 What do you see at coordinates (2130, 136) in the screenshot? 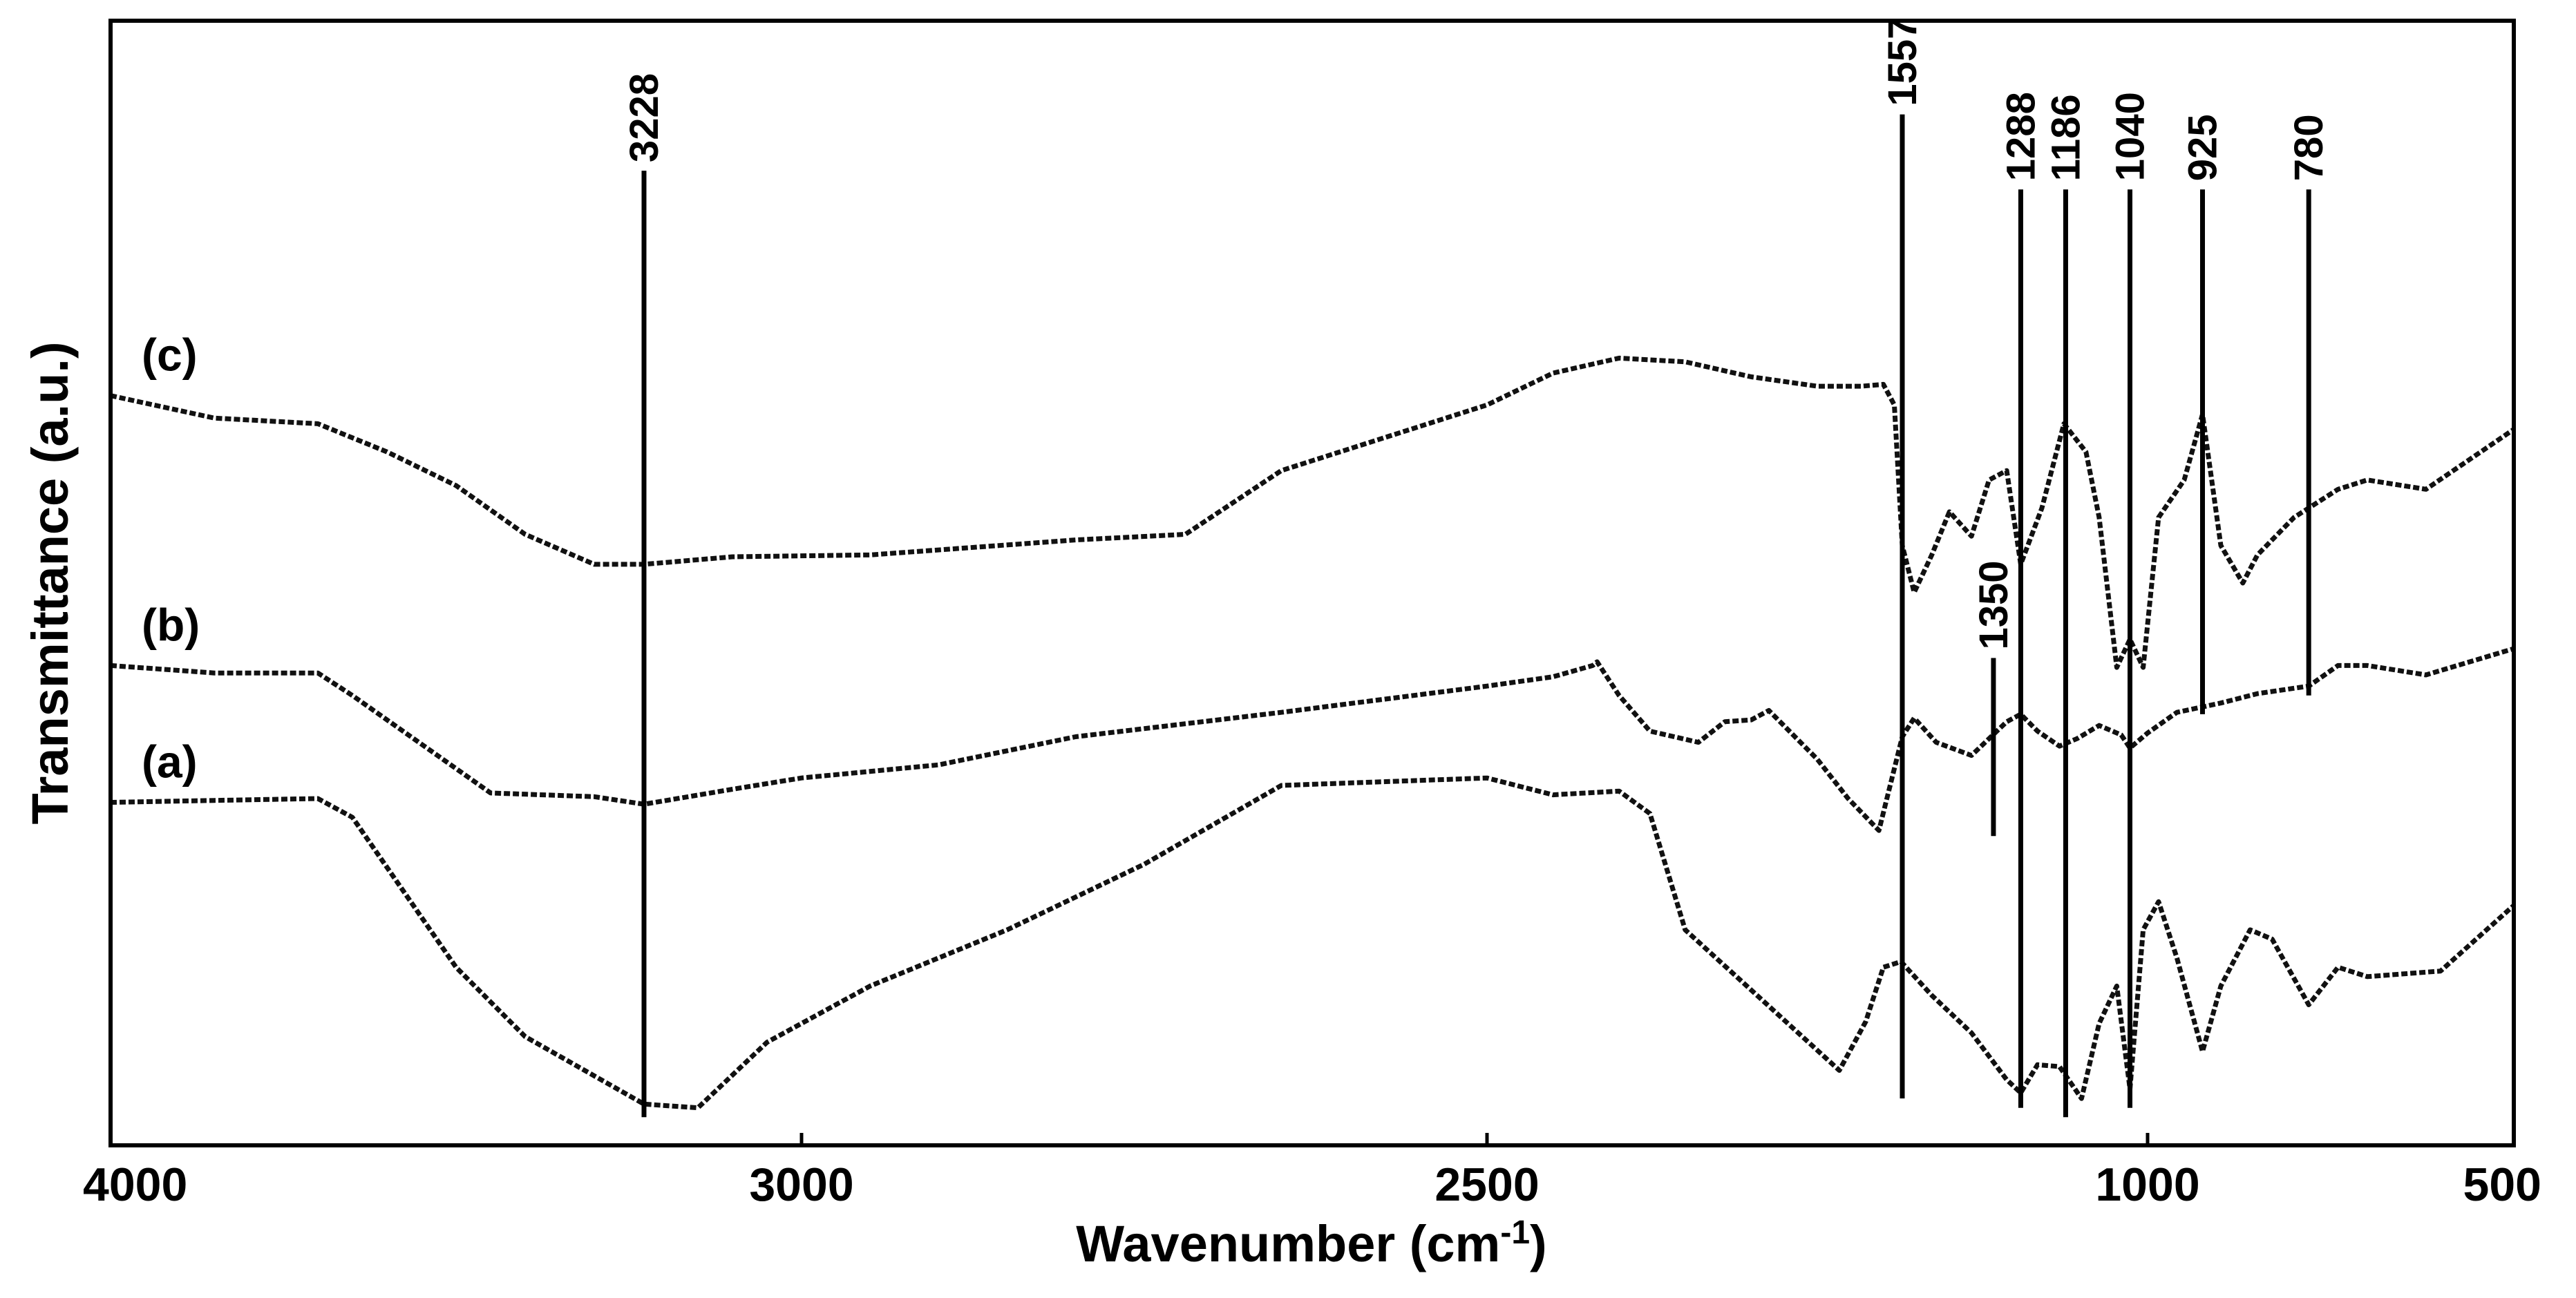
I see `peak-label-1040: 1040` at bounding box center [2130, 136].